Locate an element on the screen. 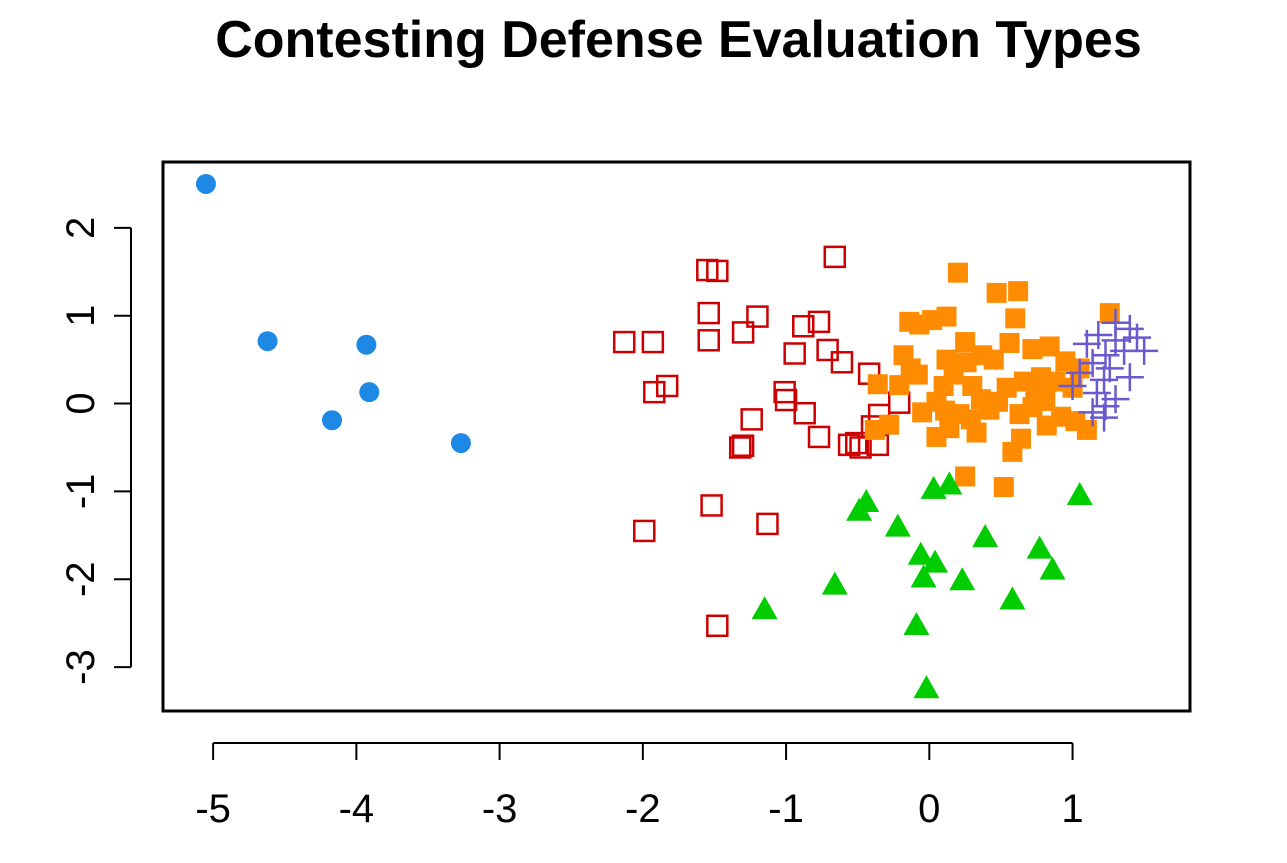  y-tick-label: -2 is located at coordinates (81, 579).